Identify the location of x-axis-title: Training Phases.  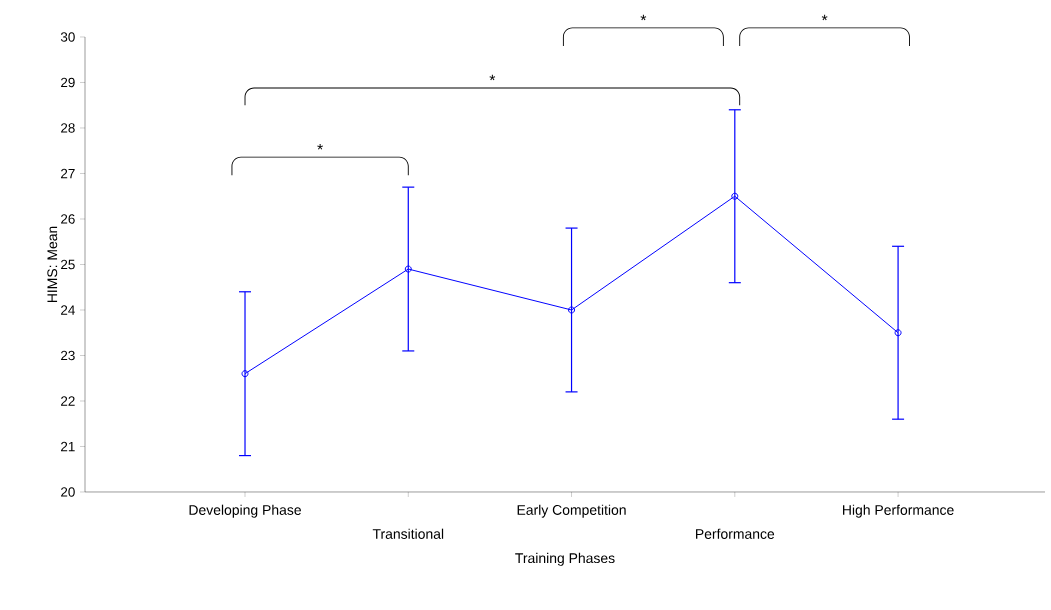
(565, 559).